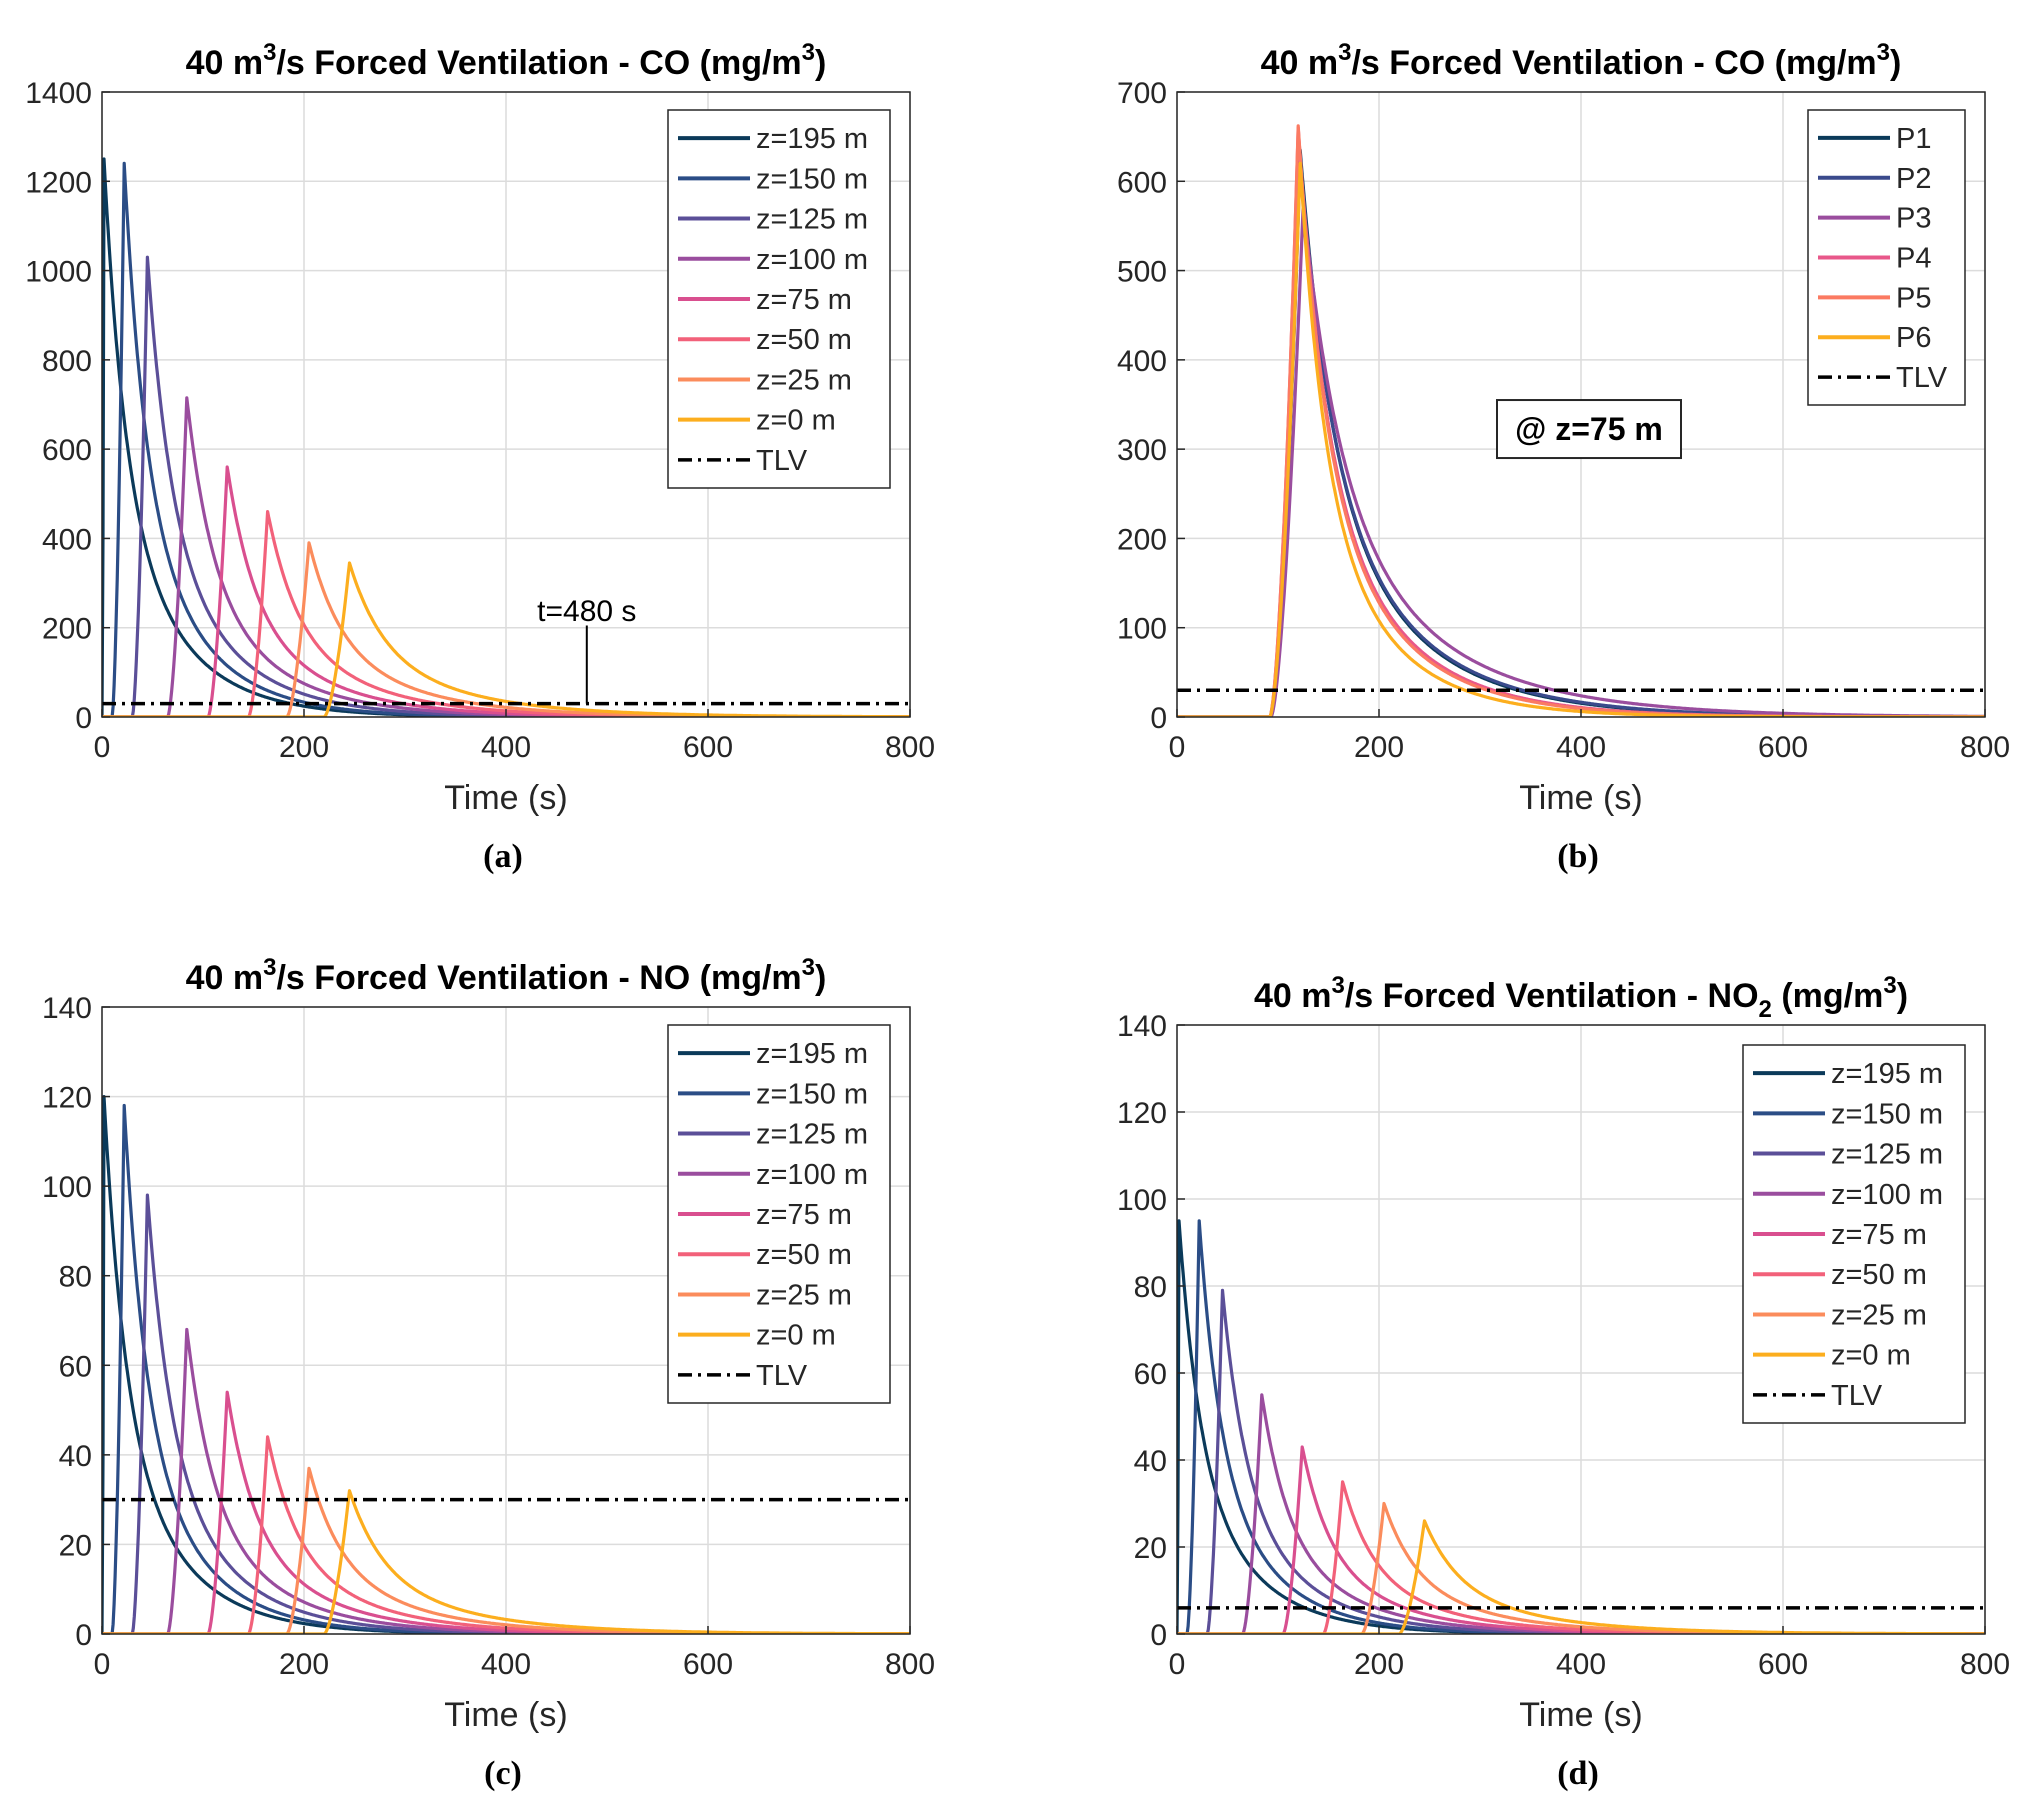 This screenshot has width=2025, height=1817. Describe the element at coordinates (1142, 272) in the screenshot. I see `y-tick-label: 500` at that location.